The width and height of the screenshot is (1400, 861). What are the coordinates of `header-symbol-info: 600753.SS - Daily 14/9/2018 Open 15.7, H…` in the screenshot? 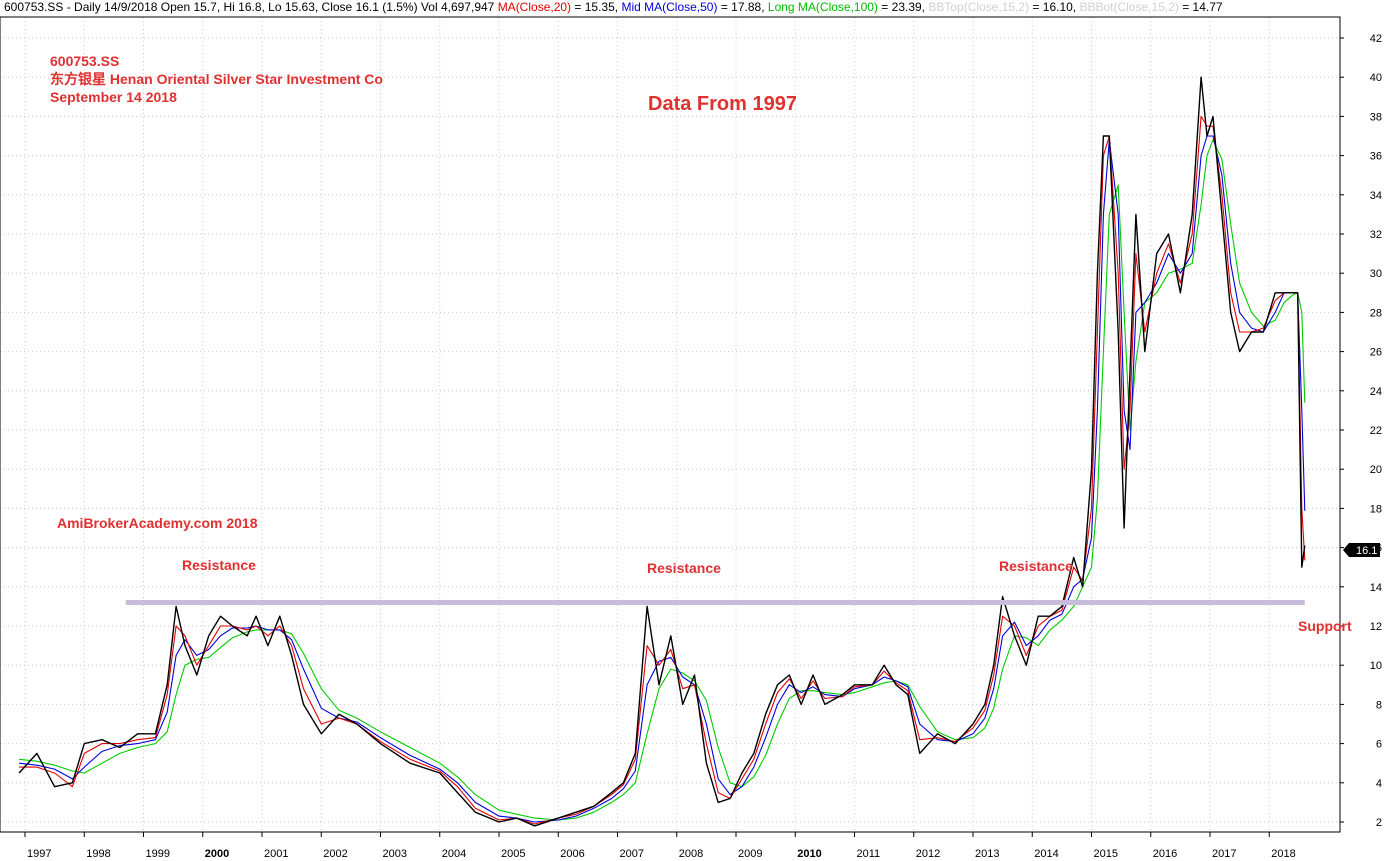 It's located at (249, 7).